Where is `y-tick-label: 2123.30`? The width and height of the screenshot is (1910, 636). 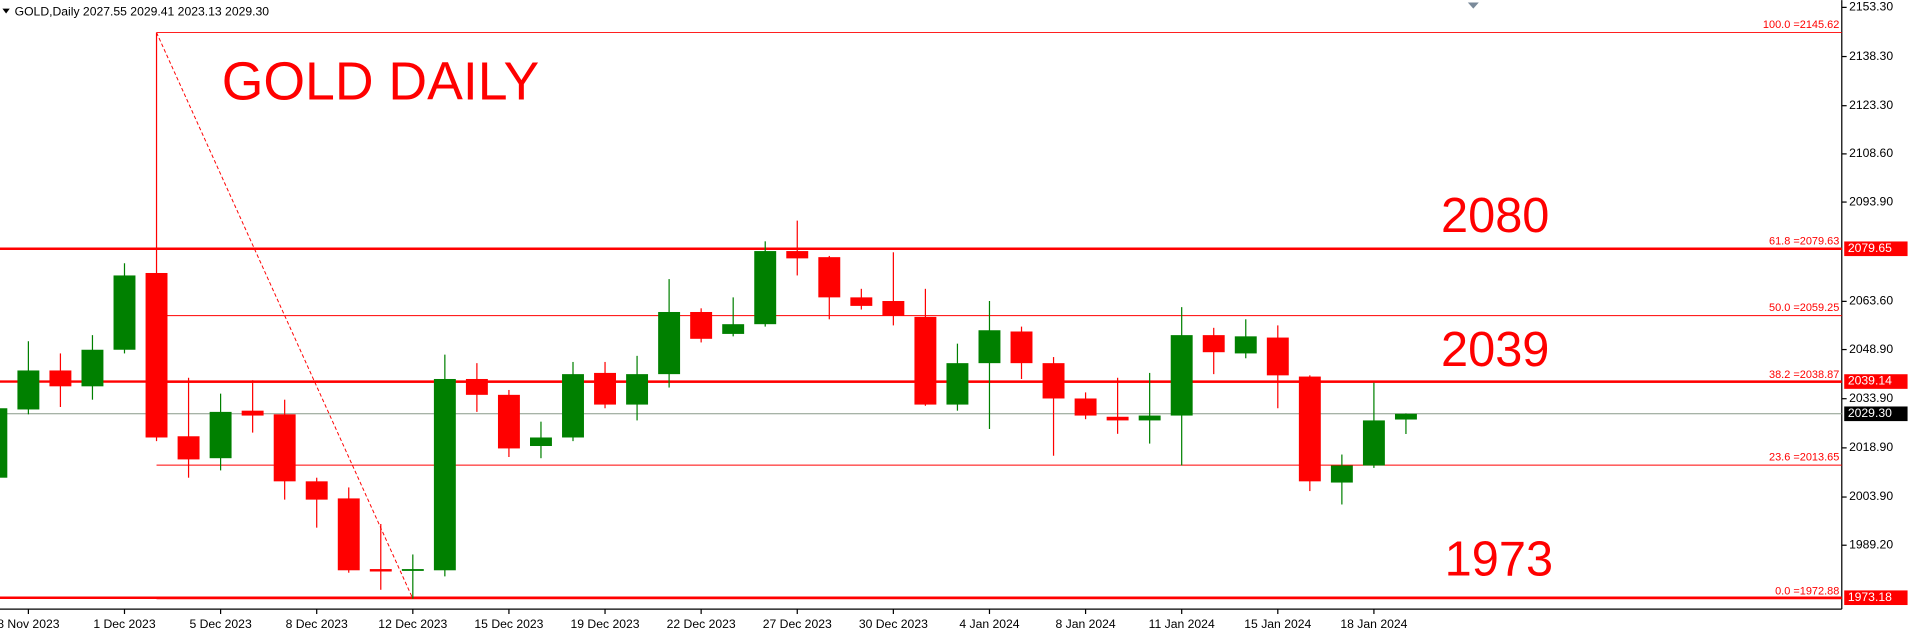 y-tick-label: 2123.30 is located at coordinates (1871, 105).